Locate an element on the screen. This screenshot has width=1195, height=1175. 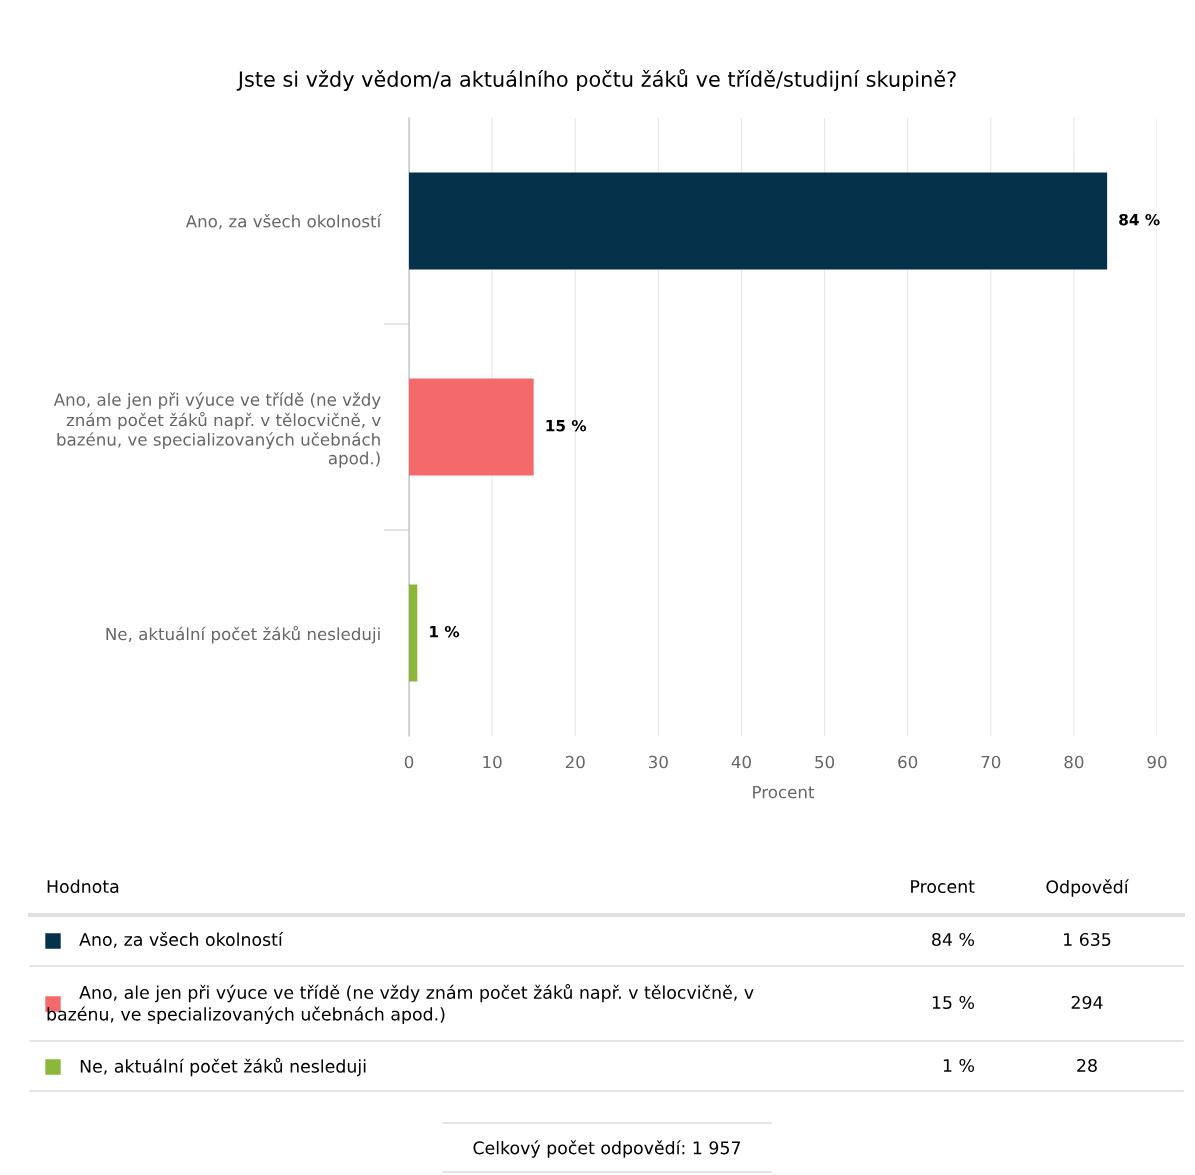
text: 294 is located at coordinates (1087, 1002).